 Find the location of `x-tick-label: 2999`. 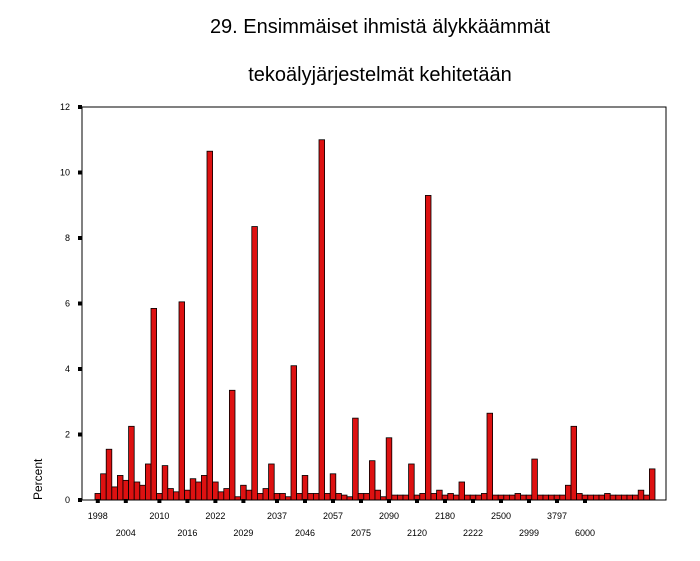

x-tick-label: 2999 is located at coordinates (529, 533).